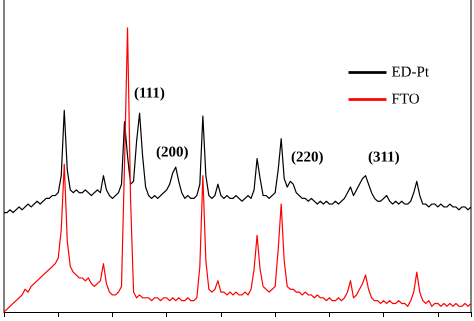  What do you see at coordinates (307, 158) in the screenshot?
I see `annotation: (220)` at bounding box center [307, 158].